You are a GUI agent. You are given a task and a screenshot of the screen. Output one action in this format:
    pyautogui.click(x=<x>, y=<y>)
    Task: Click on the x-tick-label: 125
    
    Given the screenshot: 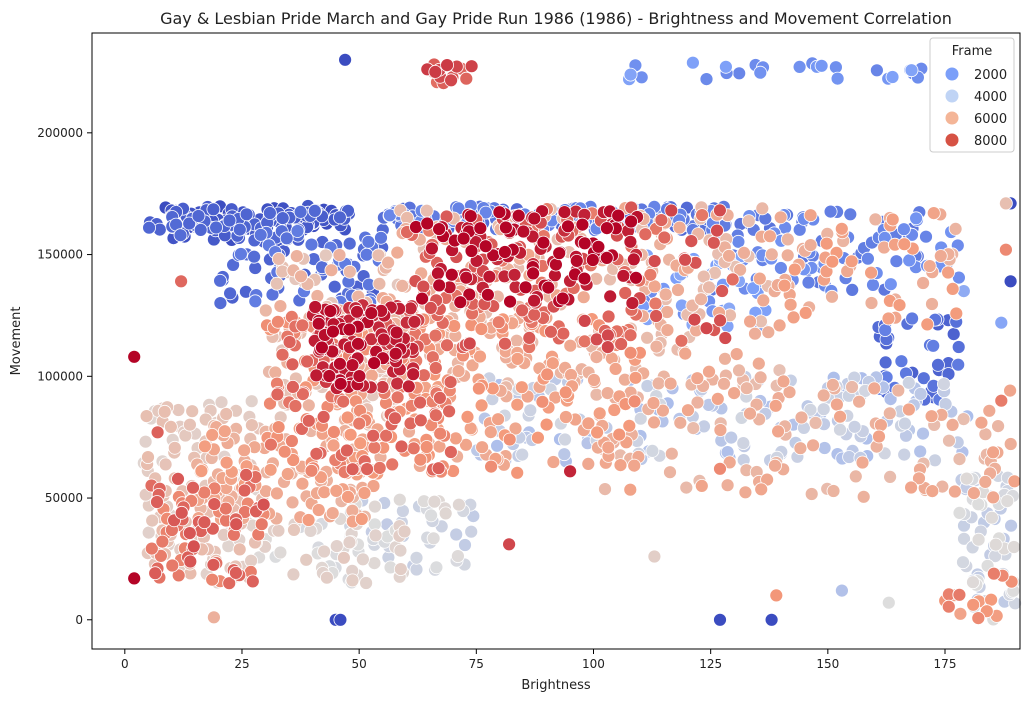 What is the action you would take?
    pyautogui.click(x=710, y=664)
    